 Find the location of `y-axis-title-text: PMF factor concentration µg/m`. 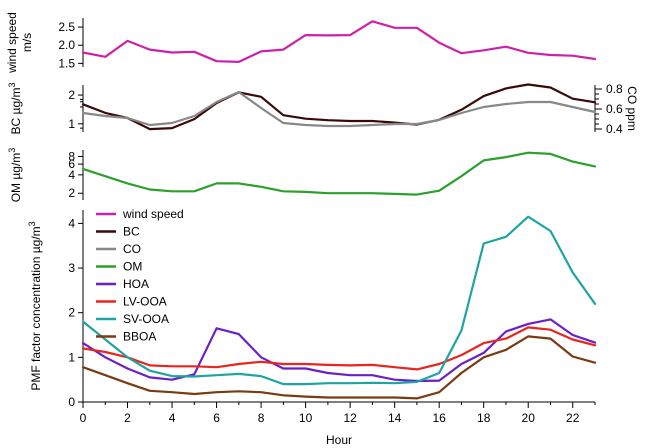

y-axis-title-text: PMF factor concentration µg/m is located at coordinates (36, 308).